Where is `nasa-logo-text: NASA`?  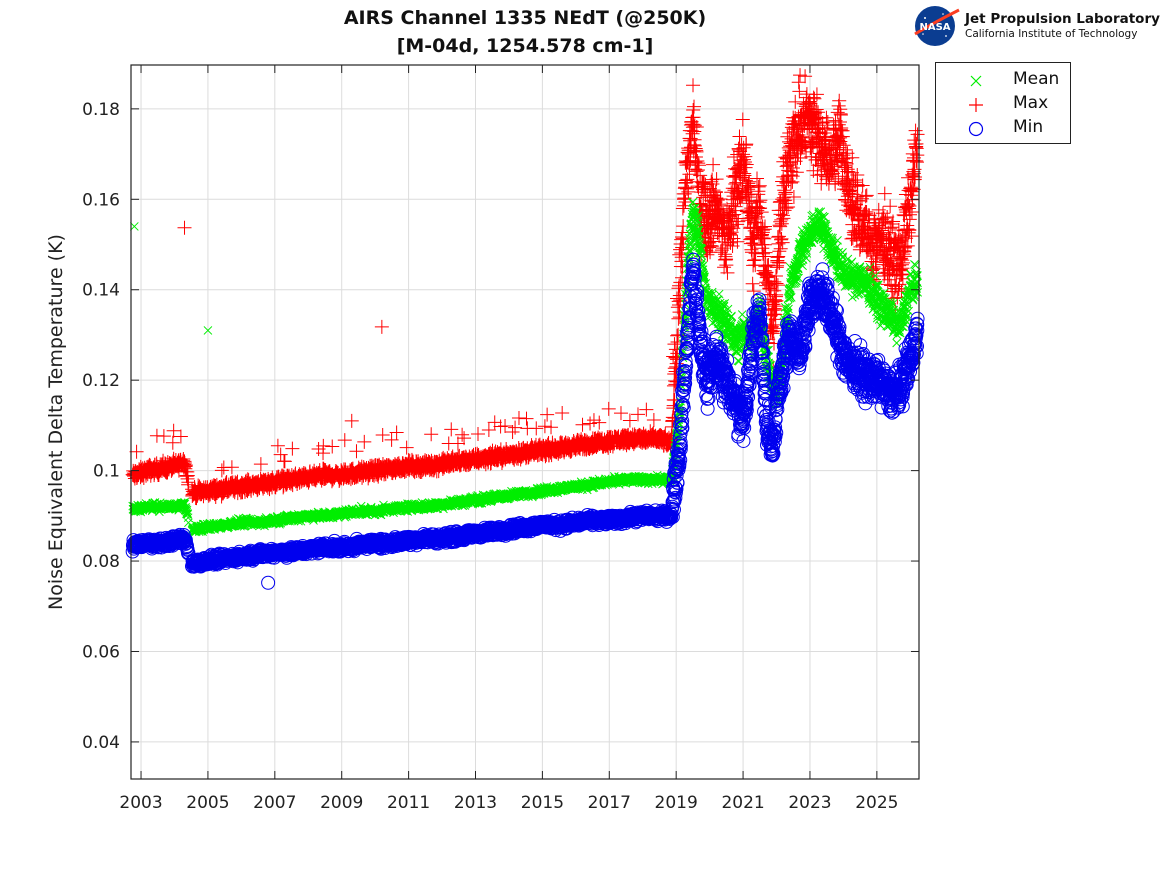
nasa-logo-text: NASA is located at coordinates (934, 27).